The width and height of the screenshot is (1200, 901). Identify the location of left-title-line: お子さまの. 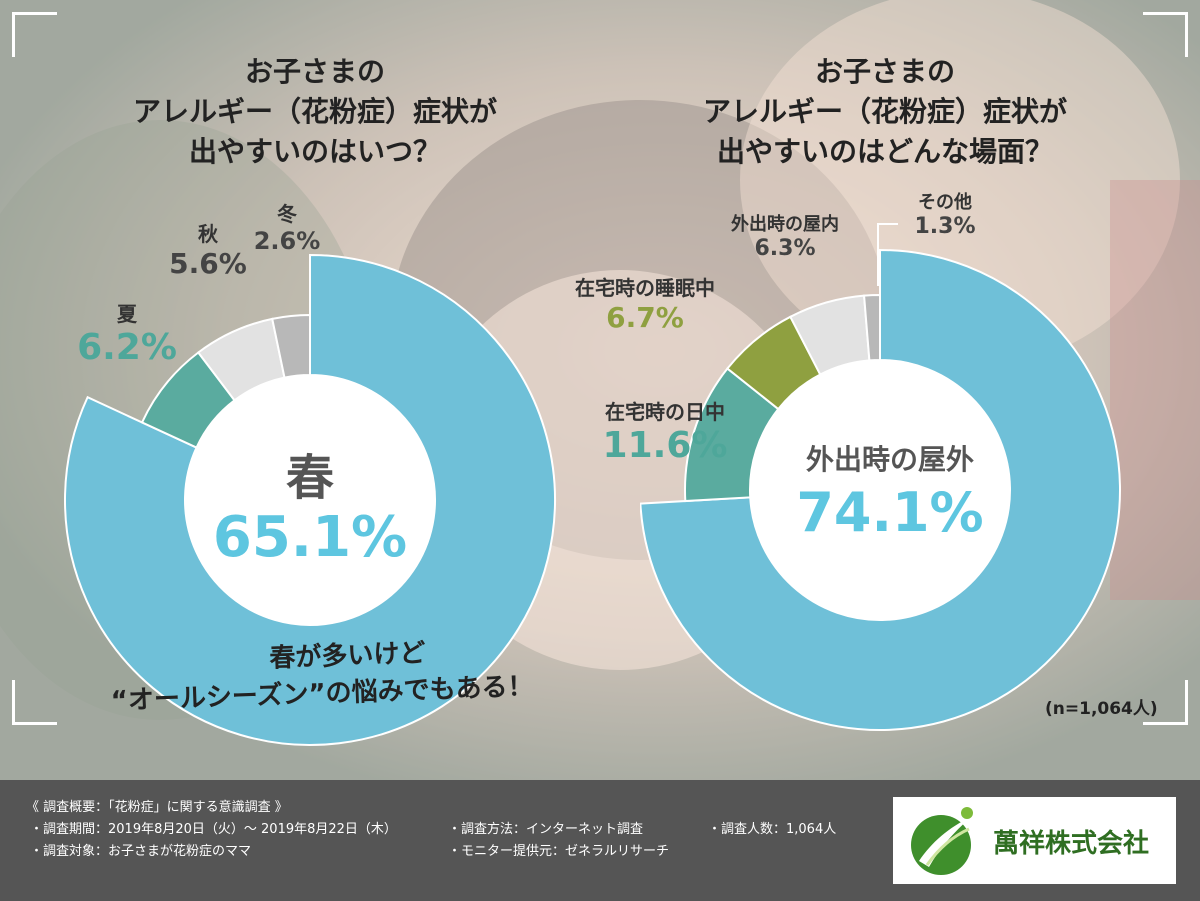
(314, 71).